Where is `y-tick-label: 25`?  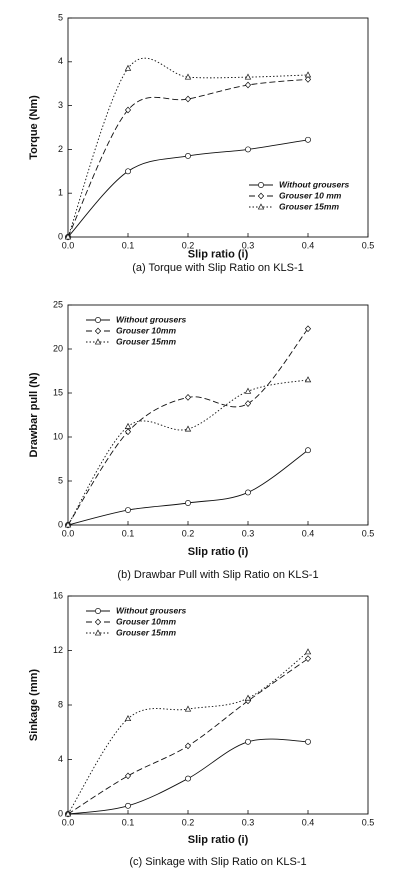 y-tick-label: 25 is located at coordinates (58, 304).